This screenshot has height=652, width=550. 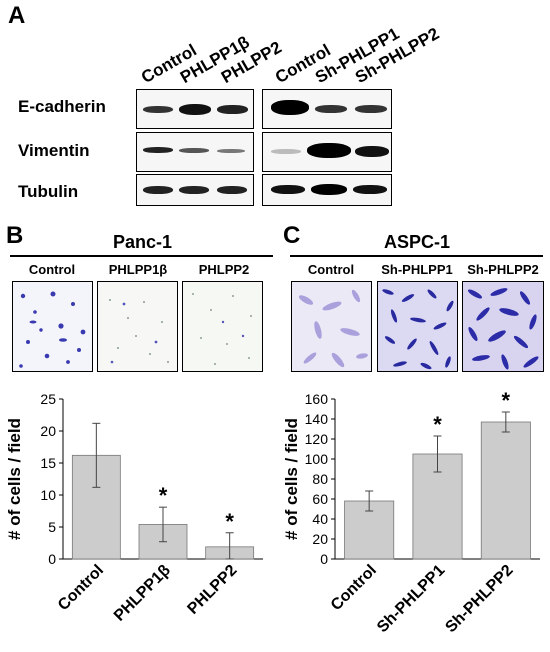 I want to click on panc1-phlpp1b-micrograph-art, so click(x=139, y=331).